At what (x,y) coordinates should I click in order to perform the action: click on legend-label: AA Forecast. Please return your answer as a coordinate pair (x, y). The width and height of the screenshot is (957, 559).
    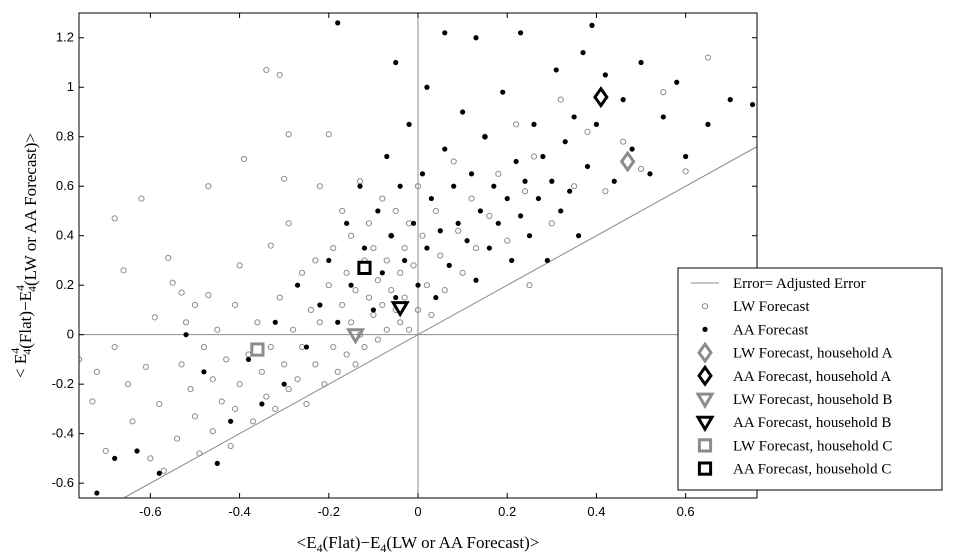
    Looking at the image, I should click on (771, 330).